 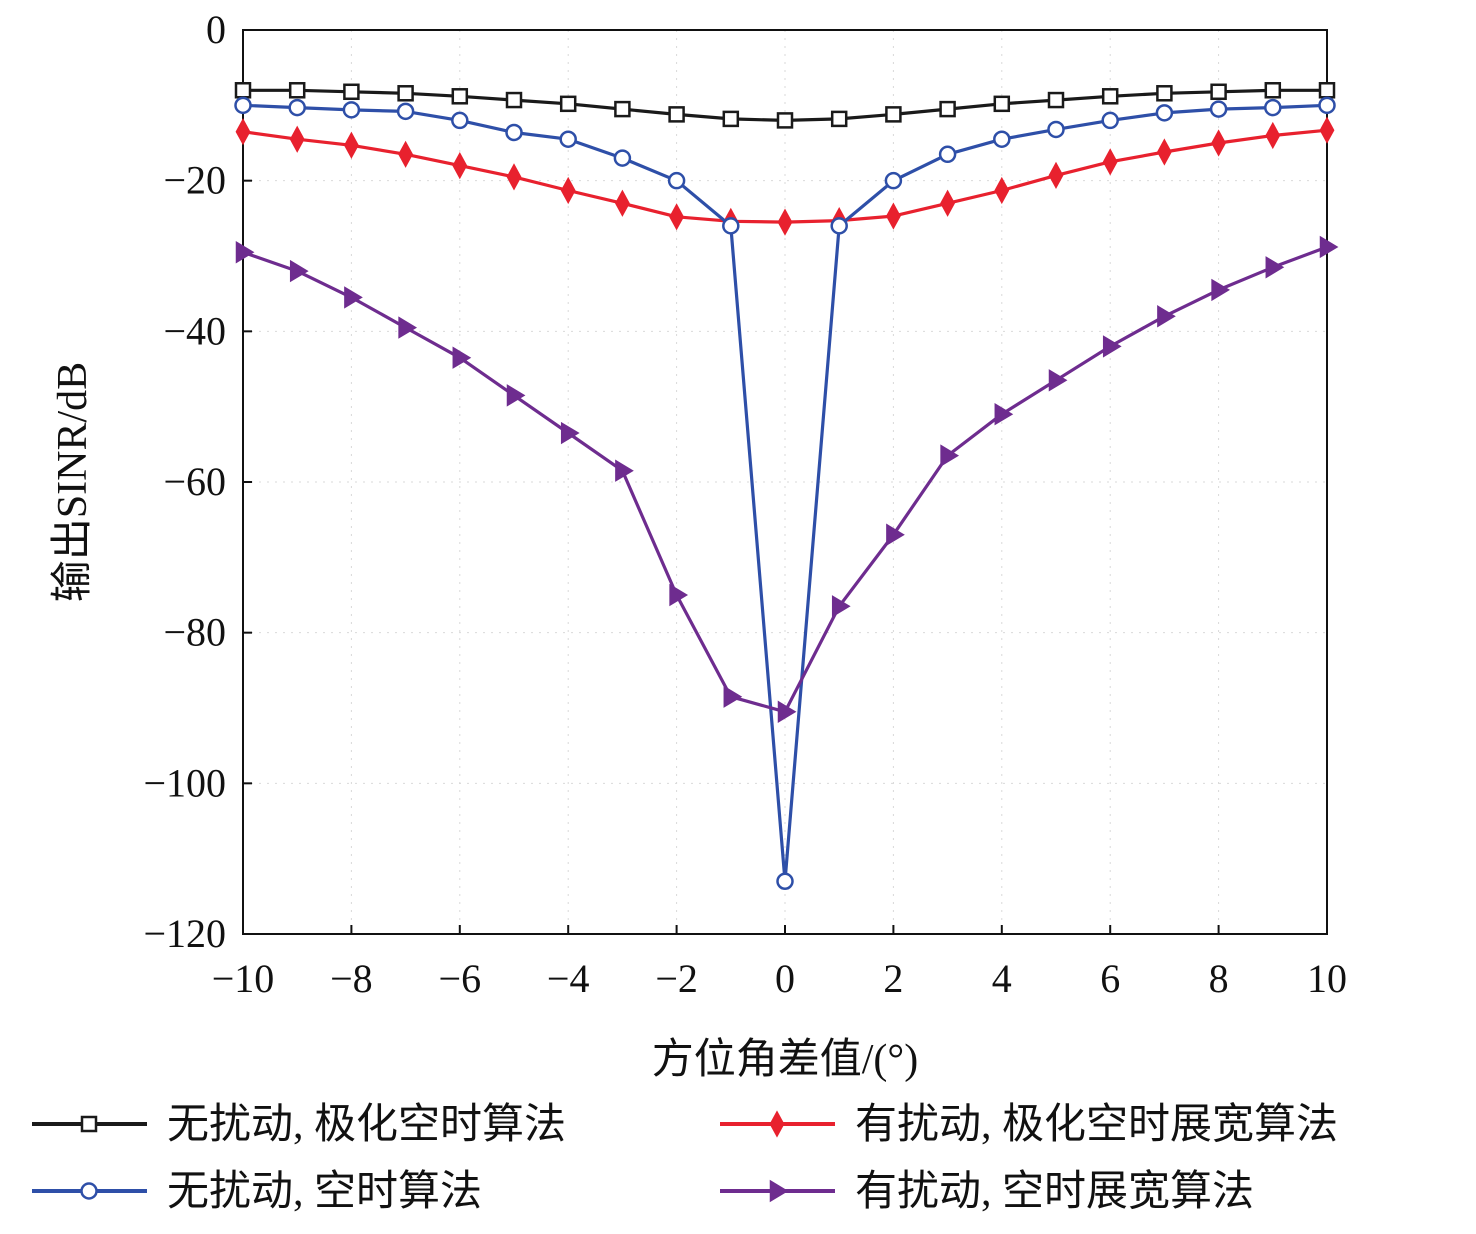 I want to click on y-axis-title: 输出SINR/dB, so click(x=73, y=482).